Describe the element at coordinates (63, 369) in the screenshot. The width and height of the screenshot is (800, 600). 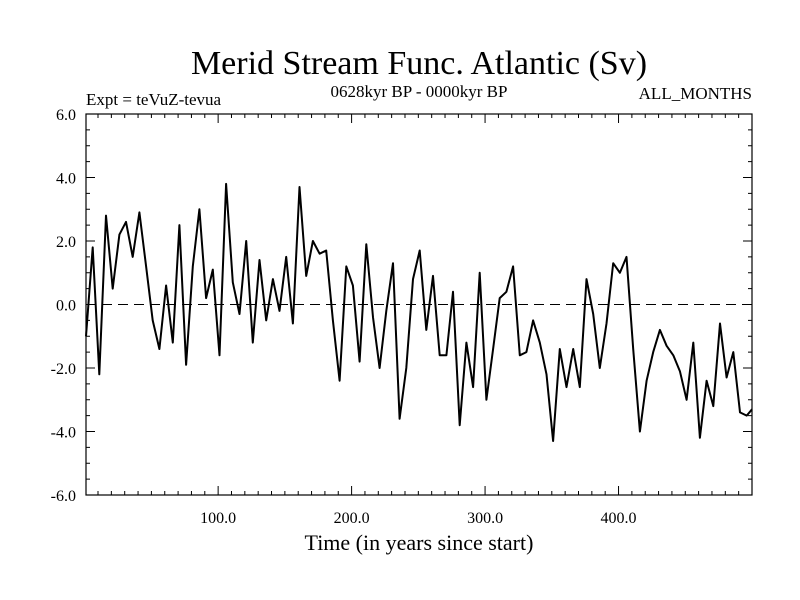
I see `y-tick-label: -2.0` at that location.